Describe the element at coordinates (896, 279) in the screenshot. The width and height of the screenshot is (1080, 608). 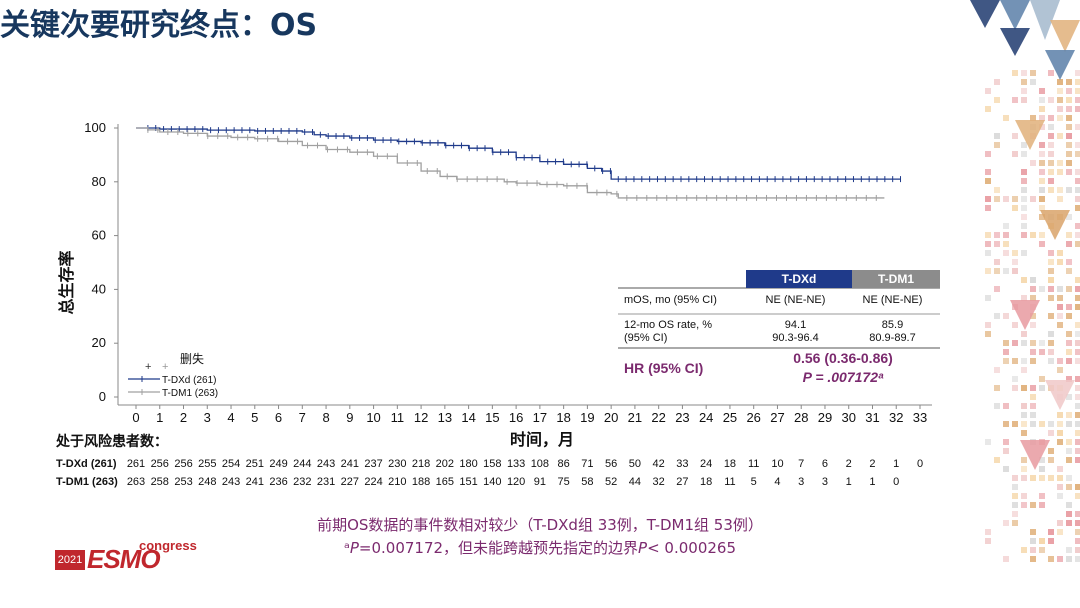
I see `col-header-tdm1: T-DM1` at that location.